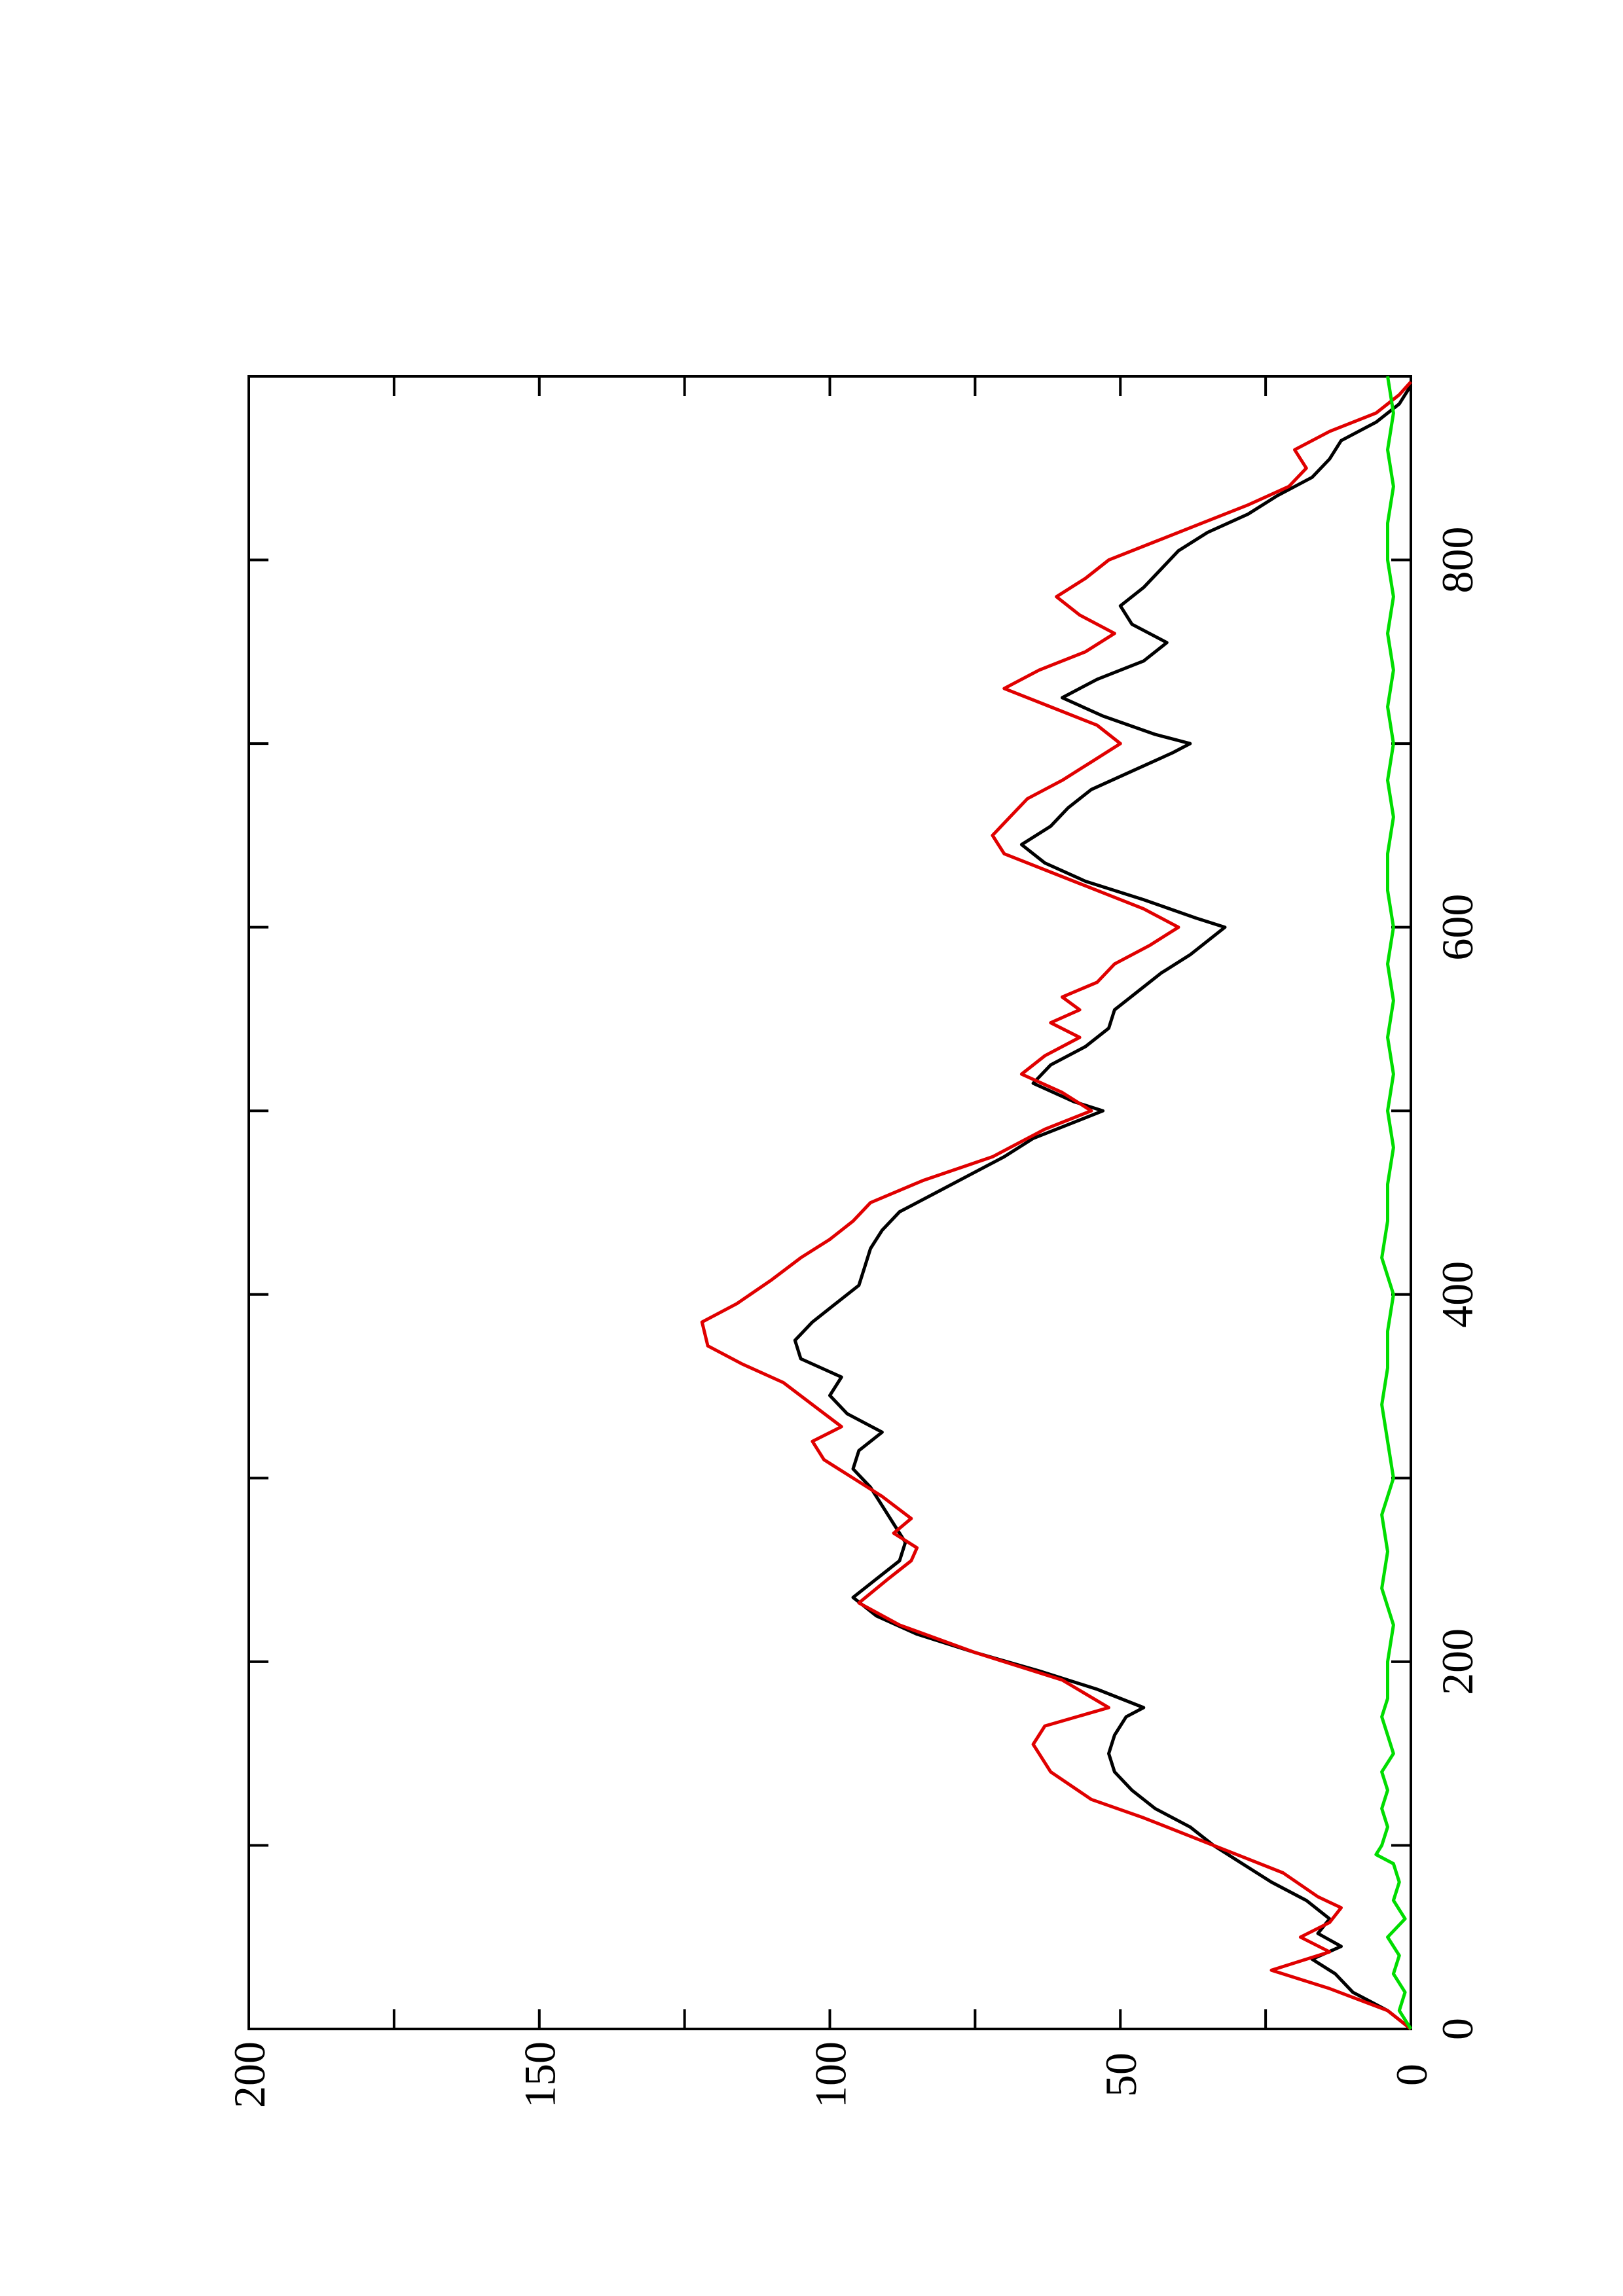  Describe the element at coordinates (1457, 1661) in the screenshot. I see `x-tick-label: 200` at that location.